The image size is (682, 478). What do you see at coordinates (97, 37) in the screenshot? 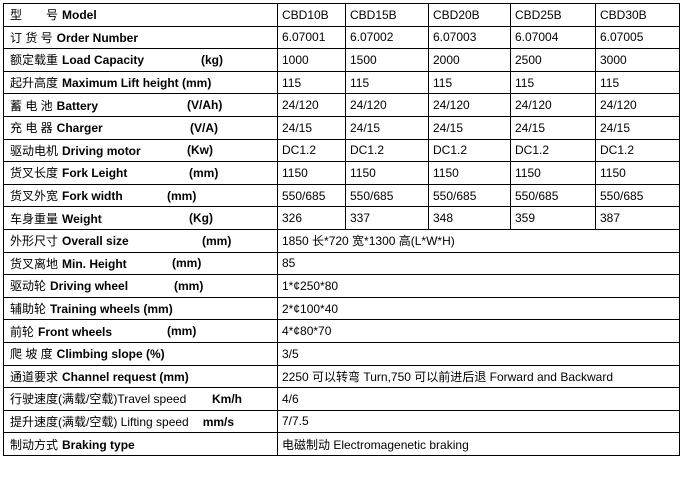
I see `label-en: Order Number` at bounding box center [97, 37].